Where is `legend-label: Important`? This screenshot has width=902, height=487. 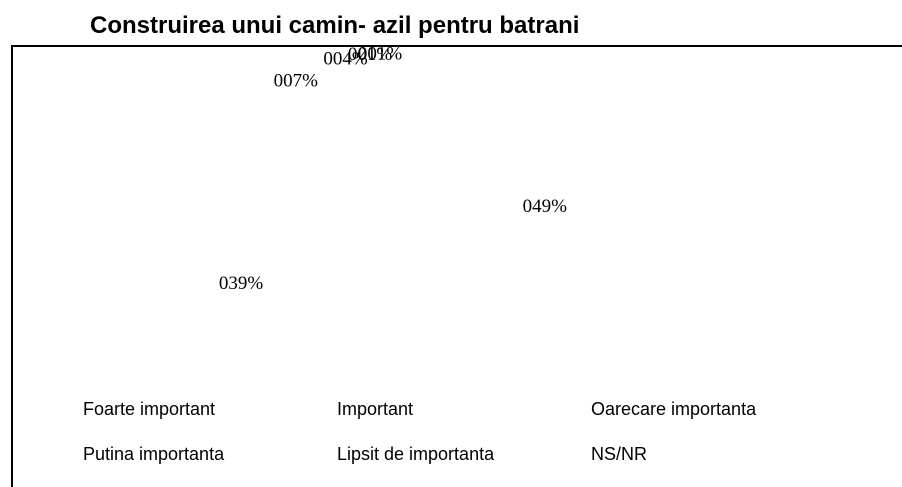 legend-label: Important is located at coordinates (375, 409).